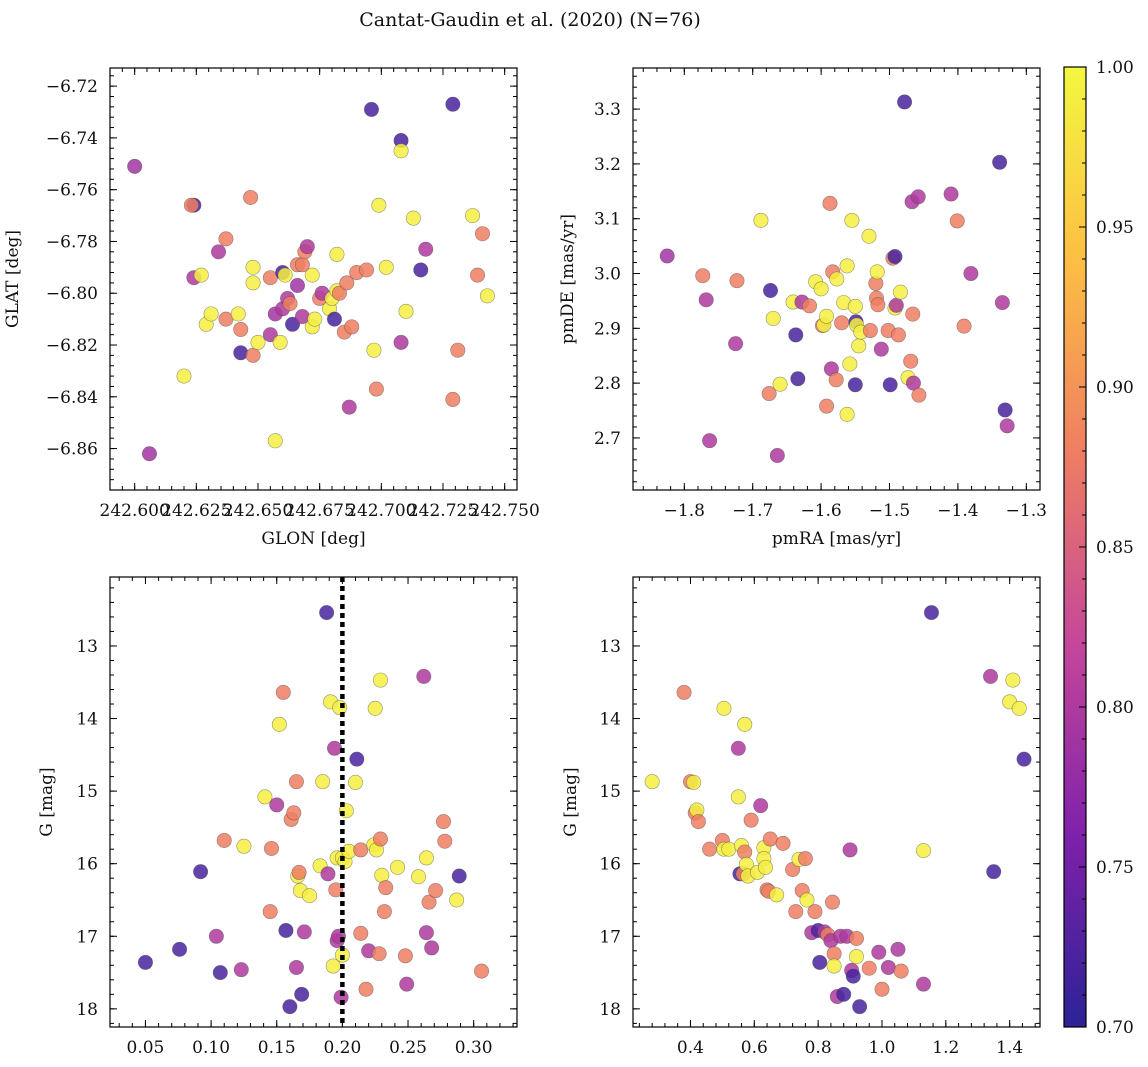 This screenshot has width=1148, height=1067. What do you see at coordinates (505, 511) in the screenshot?
I see `x-tick-label: 242.750` at bounding box center [505, 511].